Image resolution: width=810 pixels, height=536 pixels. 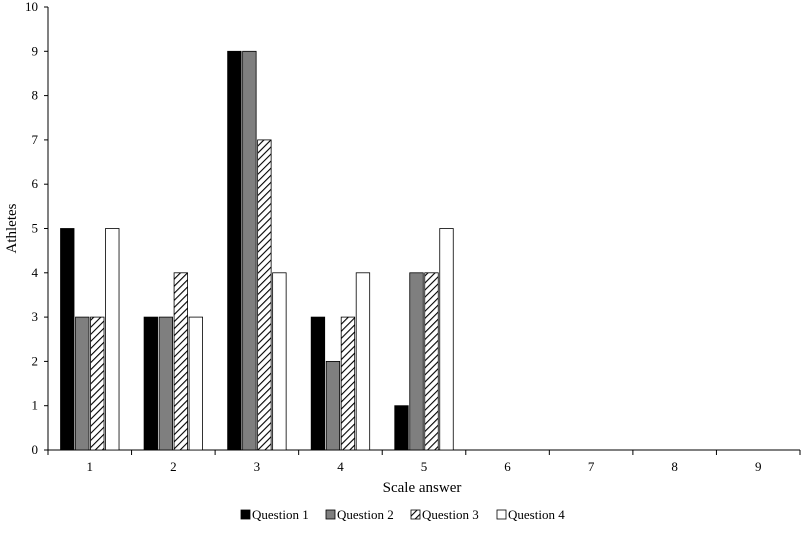 What do you see at coordinates (424, 466) in the screenshot?
I see `x-tick-label: 5` at bounding box center [424, 466].